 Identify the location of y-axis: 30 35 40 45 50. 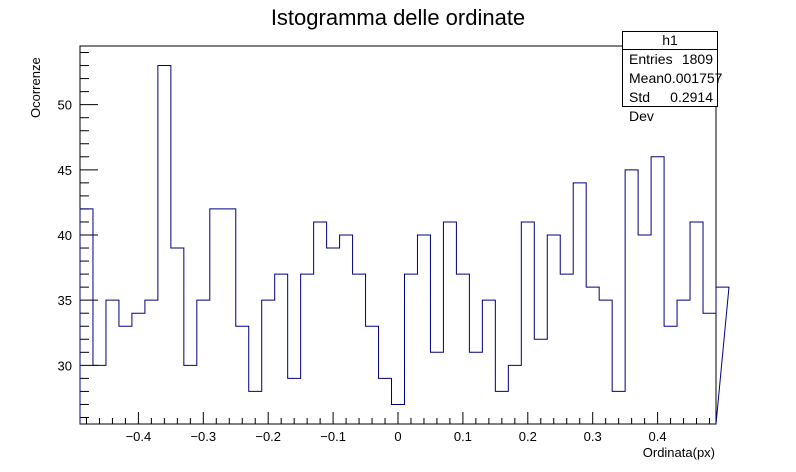
(78, 235).